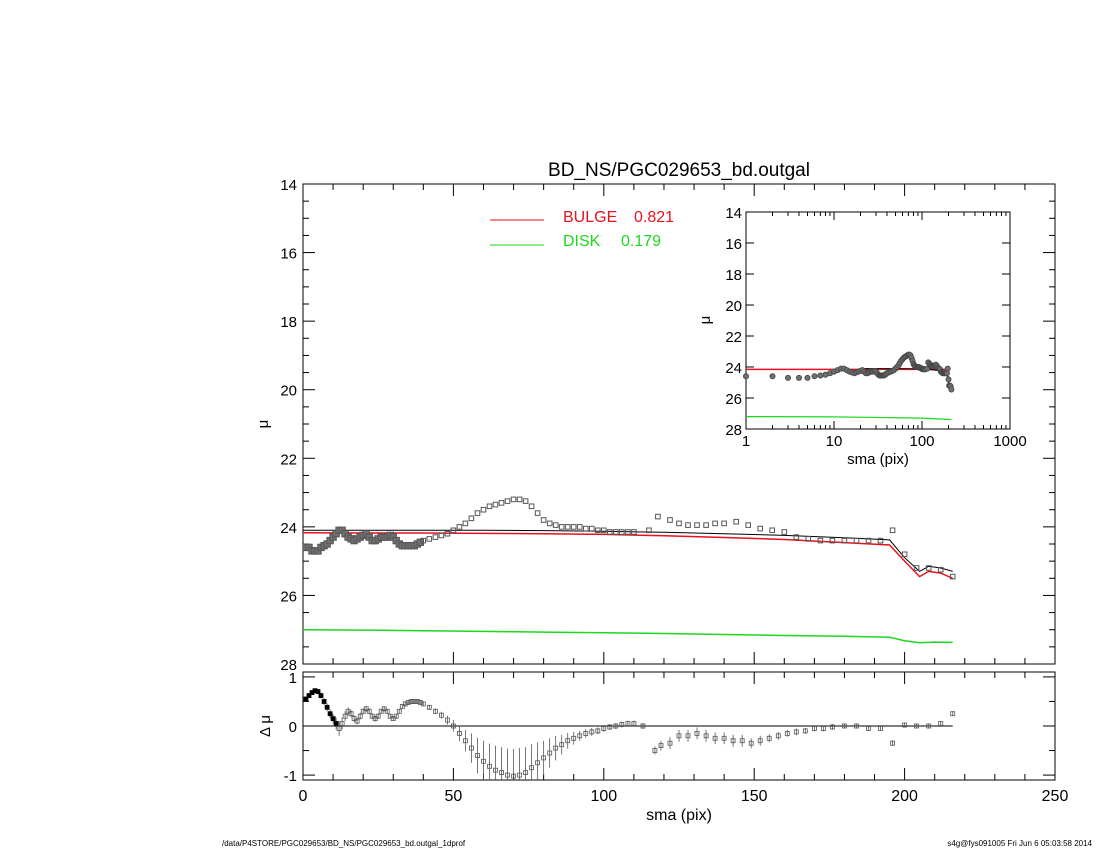  I want to click on disk-model-line, so click(627, 636).